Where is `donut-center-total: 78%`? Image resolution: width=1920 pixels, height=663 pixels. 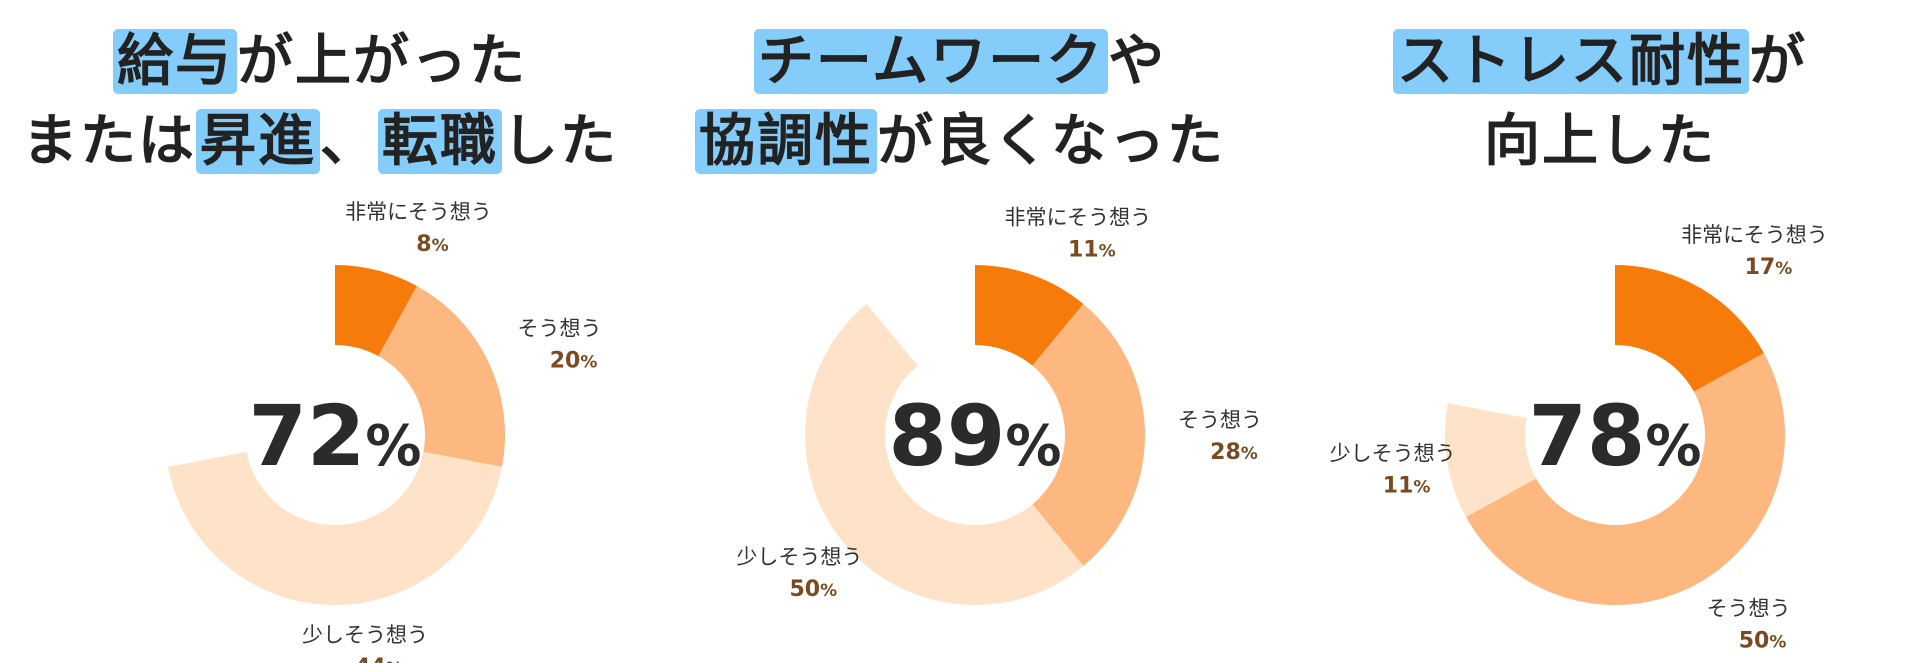
donut-center-total: 78% is located at coordinates (1614, 436).